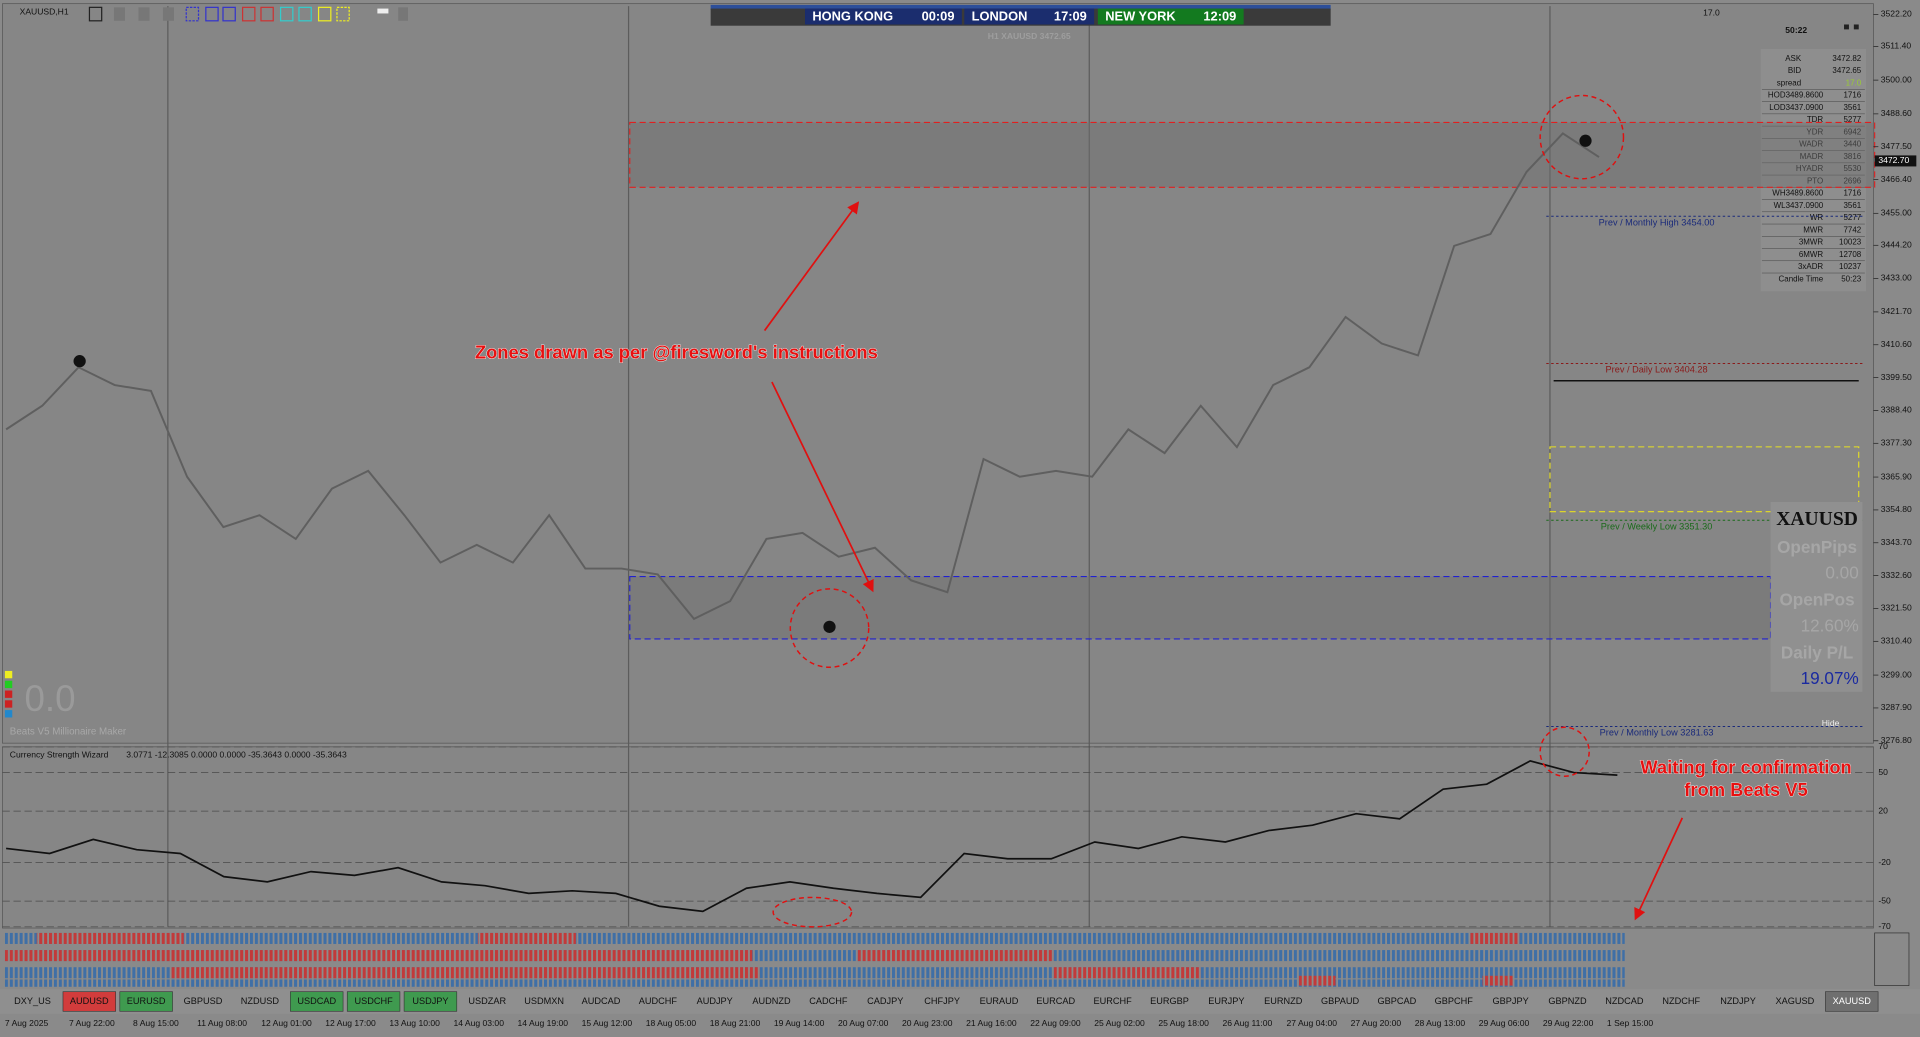 The image size is (1920, 1037). I want to click on highlight-circle, so click(829, 628).